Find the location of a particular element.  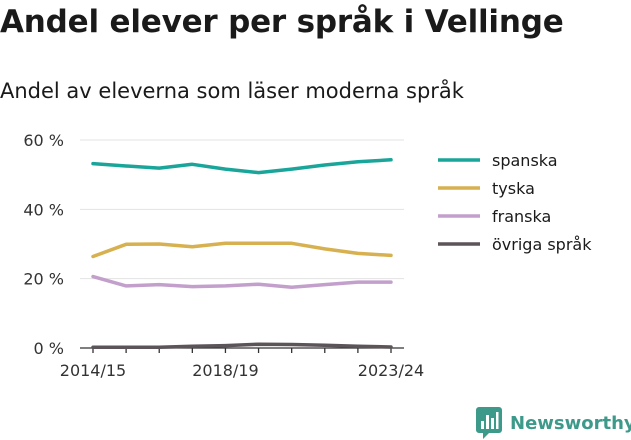

legend-label: övriga språk is located at coordinates (542, 244).